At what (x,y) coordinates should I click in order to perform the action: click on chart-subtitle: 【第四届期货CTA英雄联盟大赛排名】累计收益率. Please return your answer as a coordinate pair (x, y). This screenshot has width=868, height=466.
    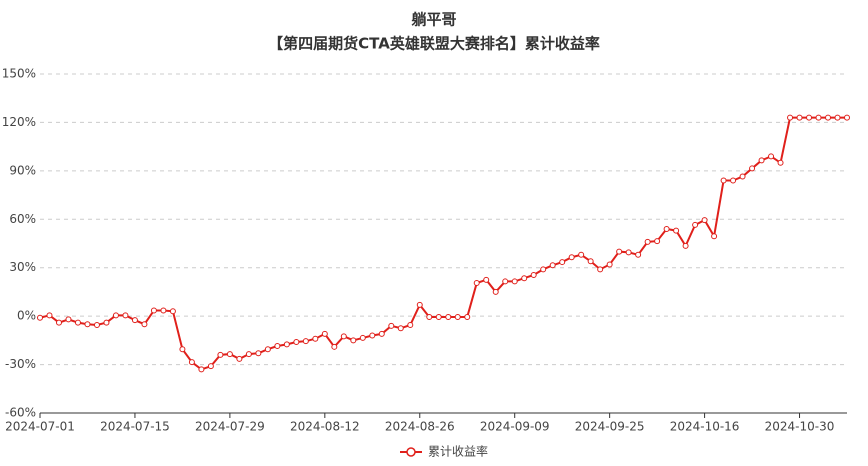
    Looking at the image, I should click on (434, 44).